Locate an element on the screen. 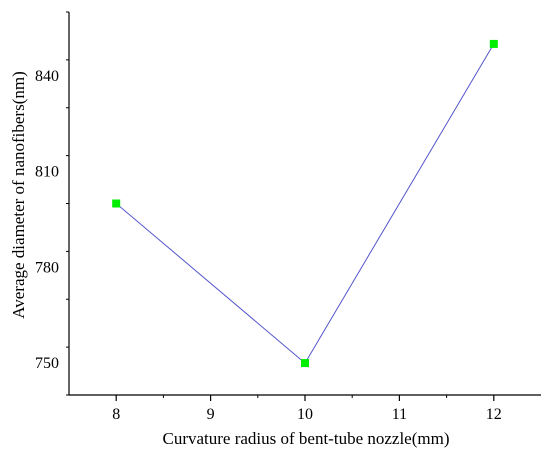 The width and height of the screenshot is (550, 463). x-tick-label: 12 is located at coordinates (494, 414).